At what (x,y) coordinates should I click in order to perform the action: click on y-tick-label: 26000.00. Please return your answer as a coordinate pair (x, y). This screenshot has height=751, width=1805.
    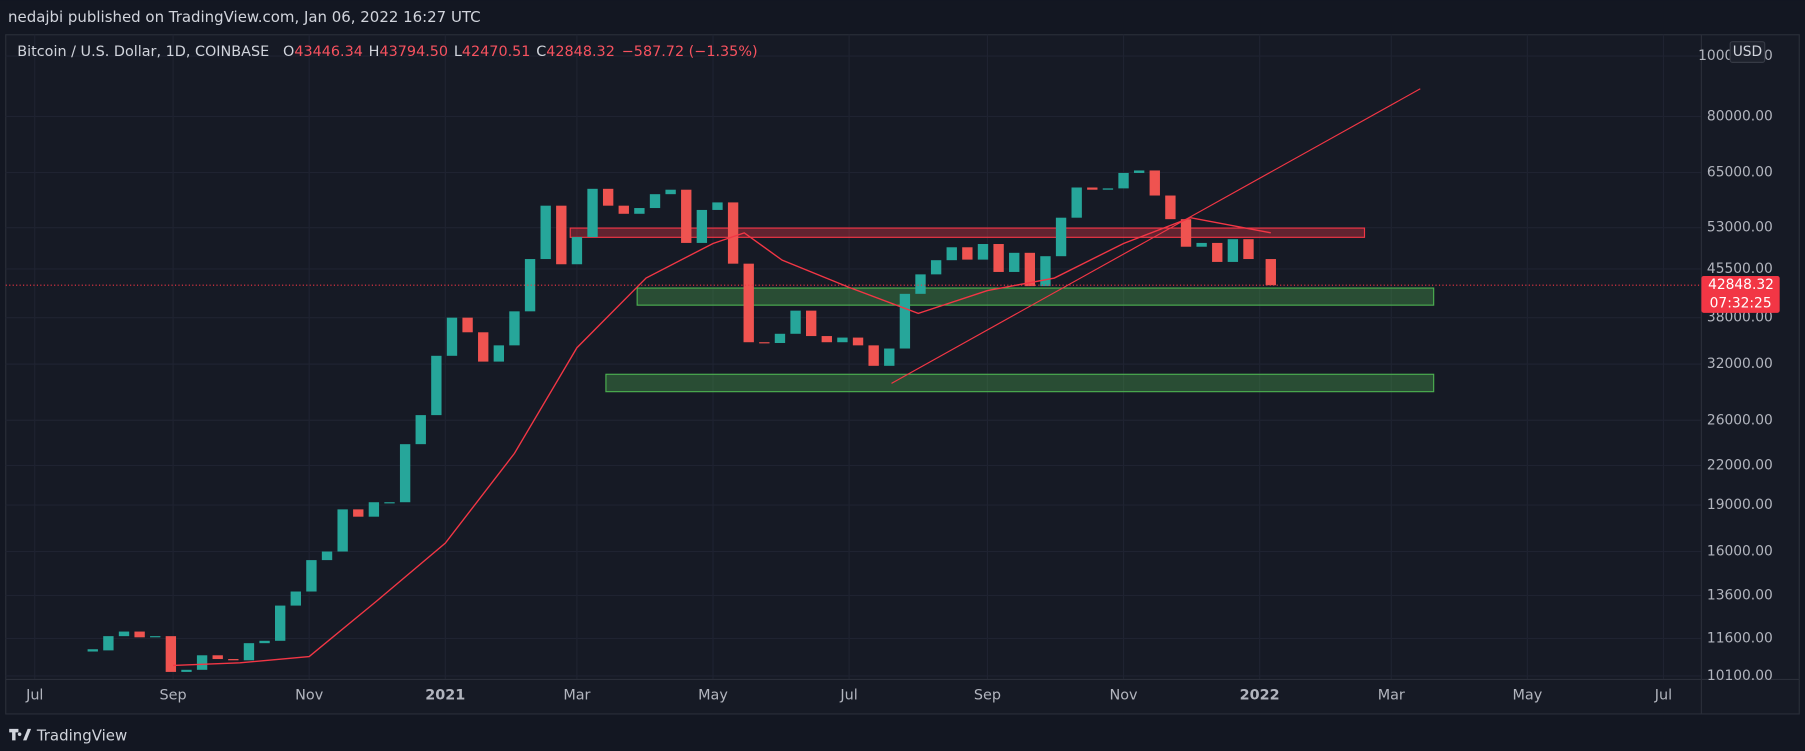
    Looking at the image, I should click on (1740, 420).